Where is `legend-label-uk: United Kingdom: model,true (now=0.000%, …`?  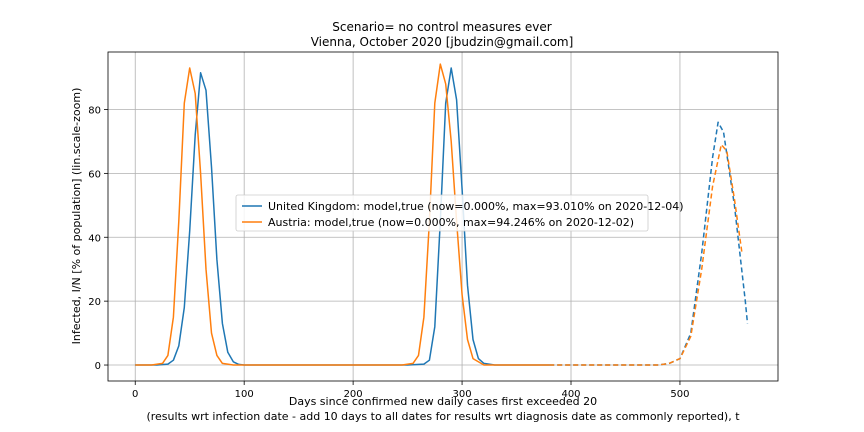
legend-label-uk: United Kingdom: model,true (now=0.000%, … is located at coordinates (476, 206).